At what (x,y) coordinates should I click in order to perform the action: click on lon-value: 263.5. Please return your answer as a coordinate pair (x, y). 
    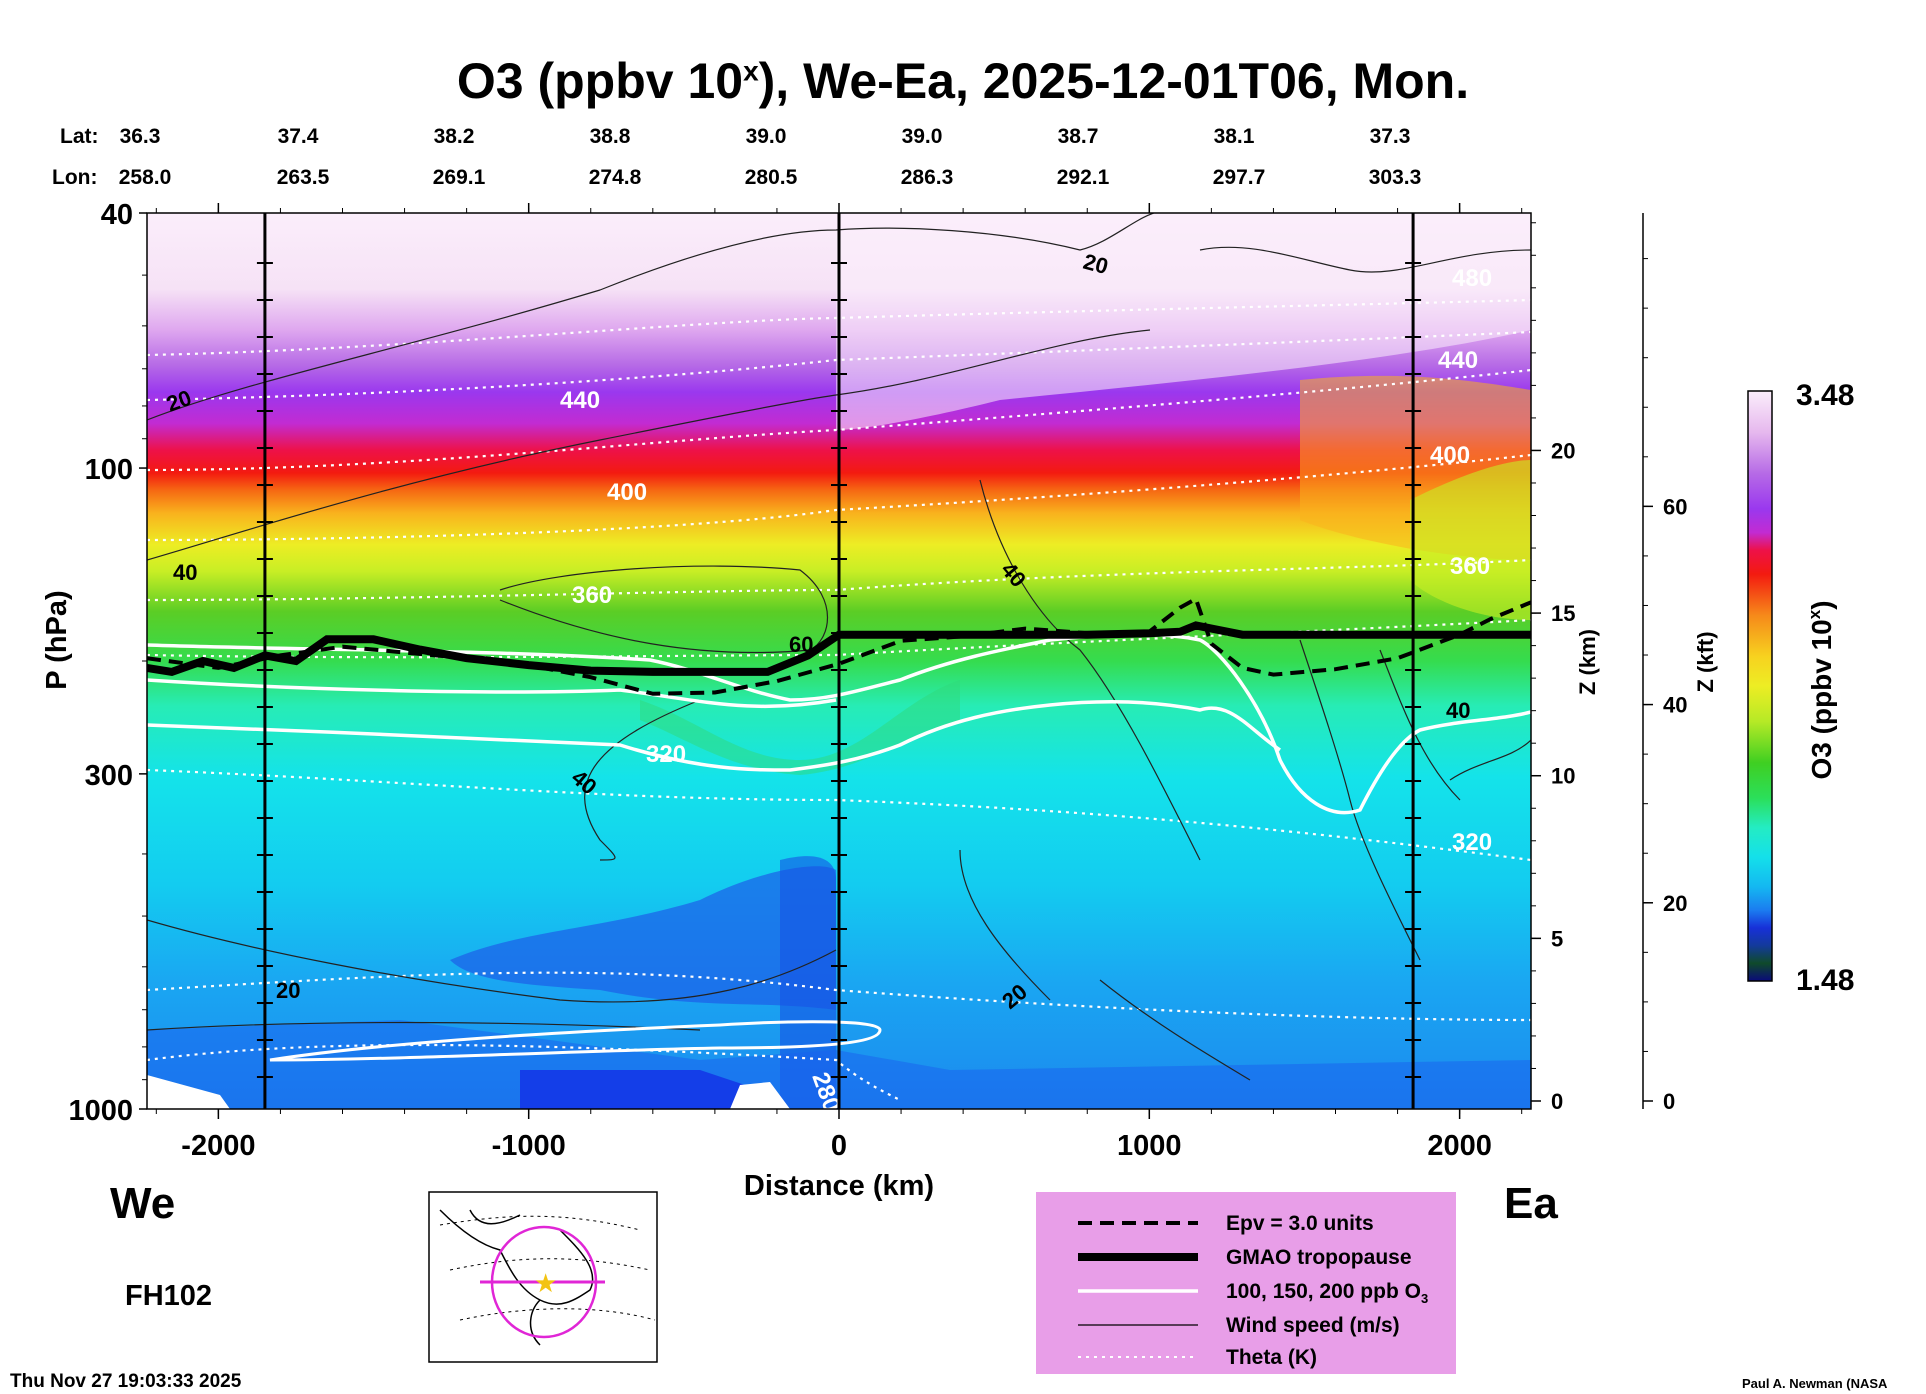
    Looking at the image, I should click on (303, 177).